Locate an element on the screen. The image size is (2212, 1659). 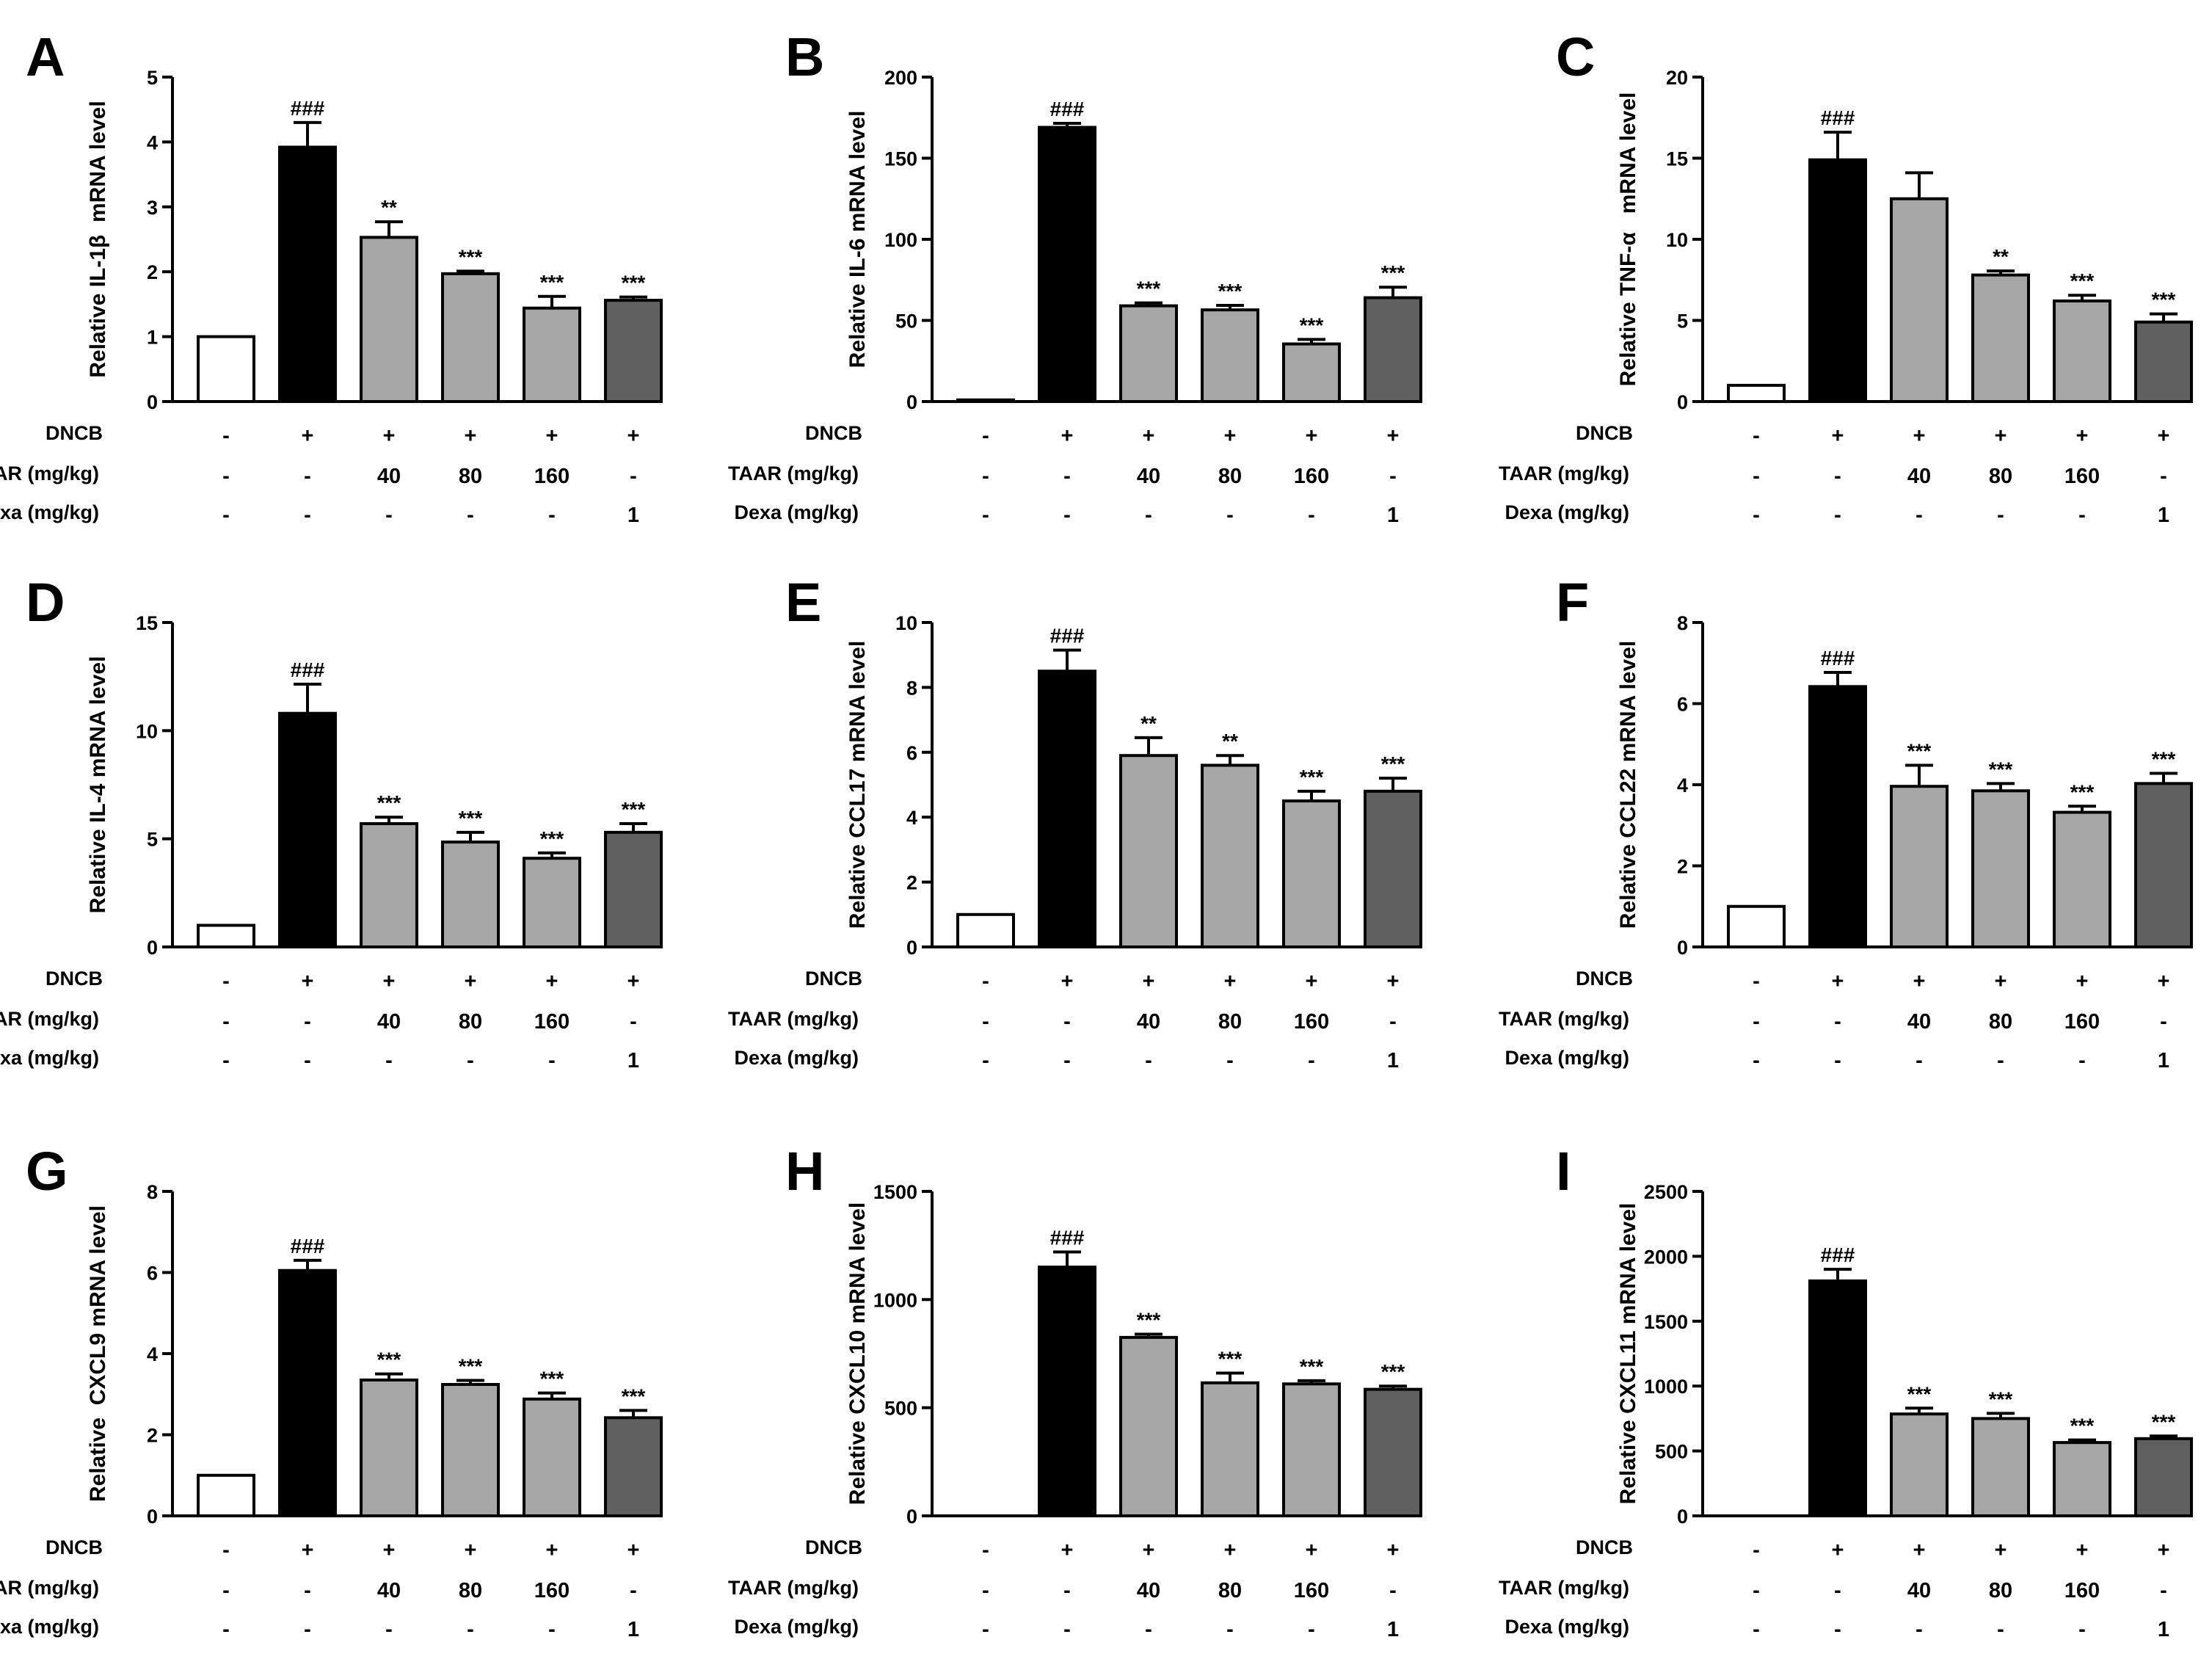
treatment-row-label: TAAR (mg/kg) is located at coordinates (49, 473).